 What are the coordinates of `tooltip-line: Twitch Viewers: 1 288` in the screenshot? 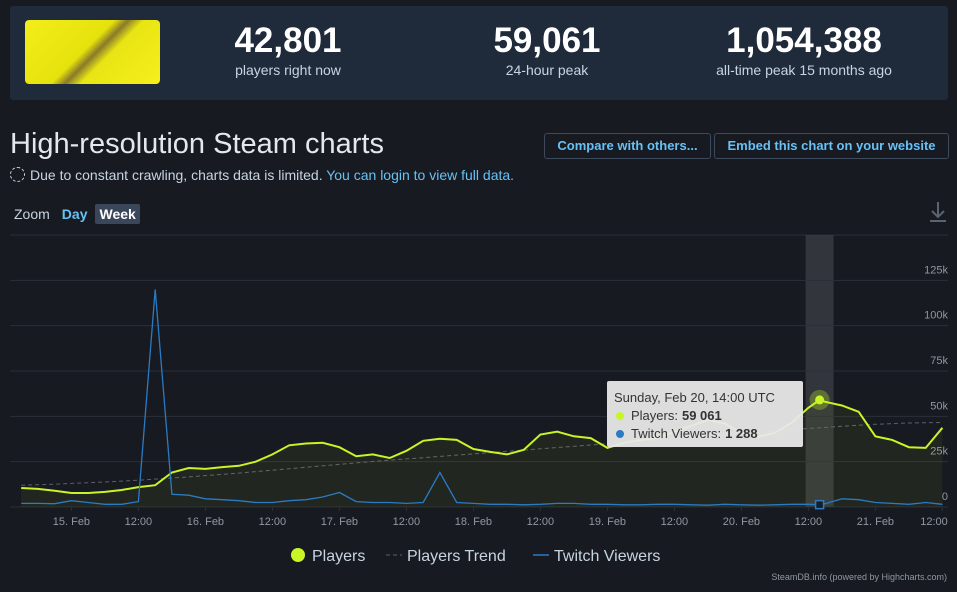 It's located at (694, 433).